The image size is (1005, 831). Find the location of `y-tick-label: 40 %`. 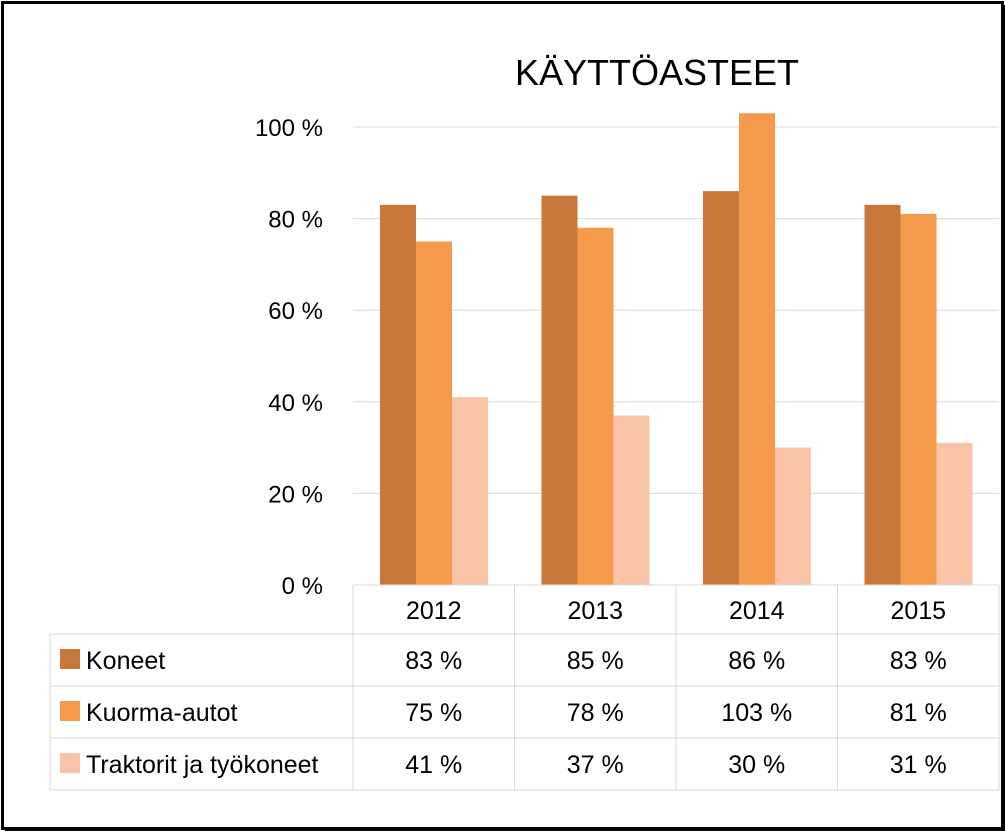

y-tick-label: 40 % is located at coordinates (295, 403).